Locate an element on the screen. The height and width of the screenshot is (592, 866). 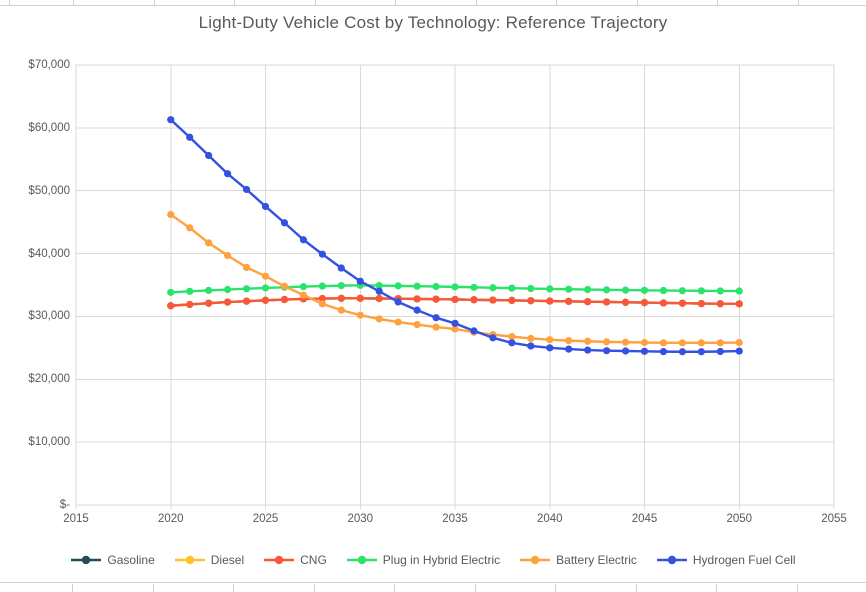
y-tick-label: $- is located at coordinates (64, 505).